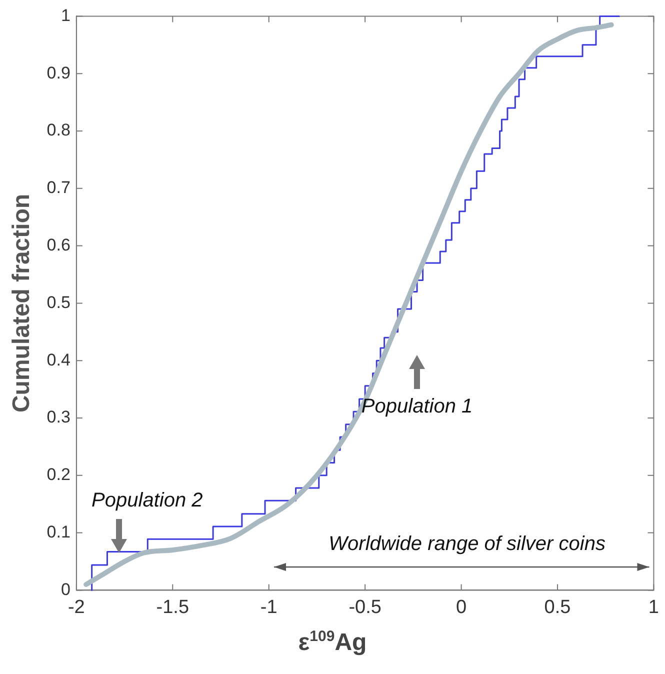 This screenshot has width=665, height=674. What do you see at coordinates (58, 417) in the screenshot?
I see `y-tick-label: 0.3` at bounding box center [58, 417].